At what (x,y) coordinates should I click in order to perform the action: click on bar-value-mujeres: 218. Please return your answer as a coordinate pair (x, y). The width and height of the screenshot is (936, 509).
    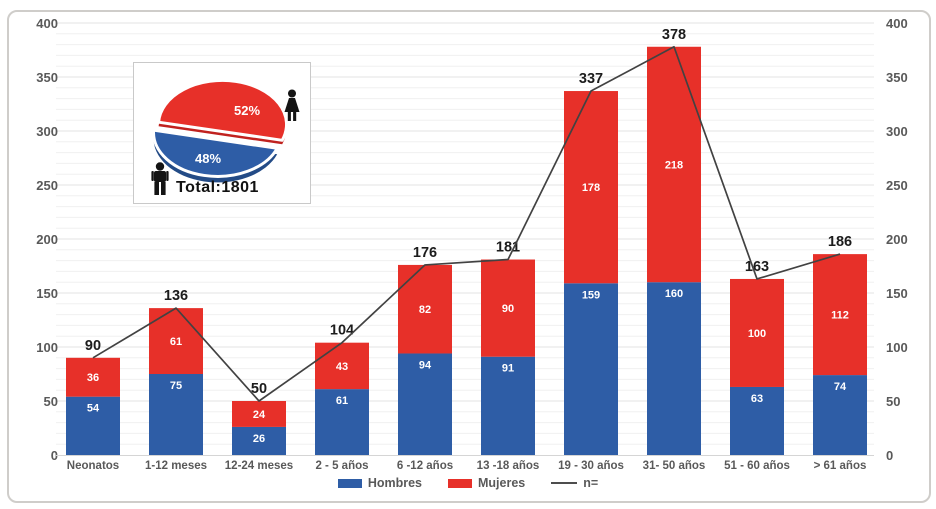
    Looking at the image, I should click on (674, 165).